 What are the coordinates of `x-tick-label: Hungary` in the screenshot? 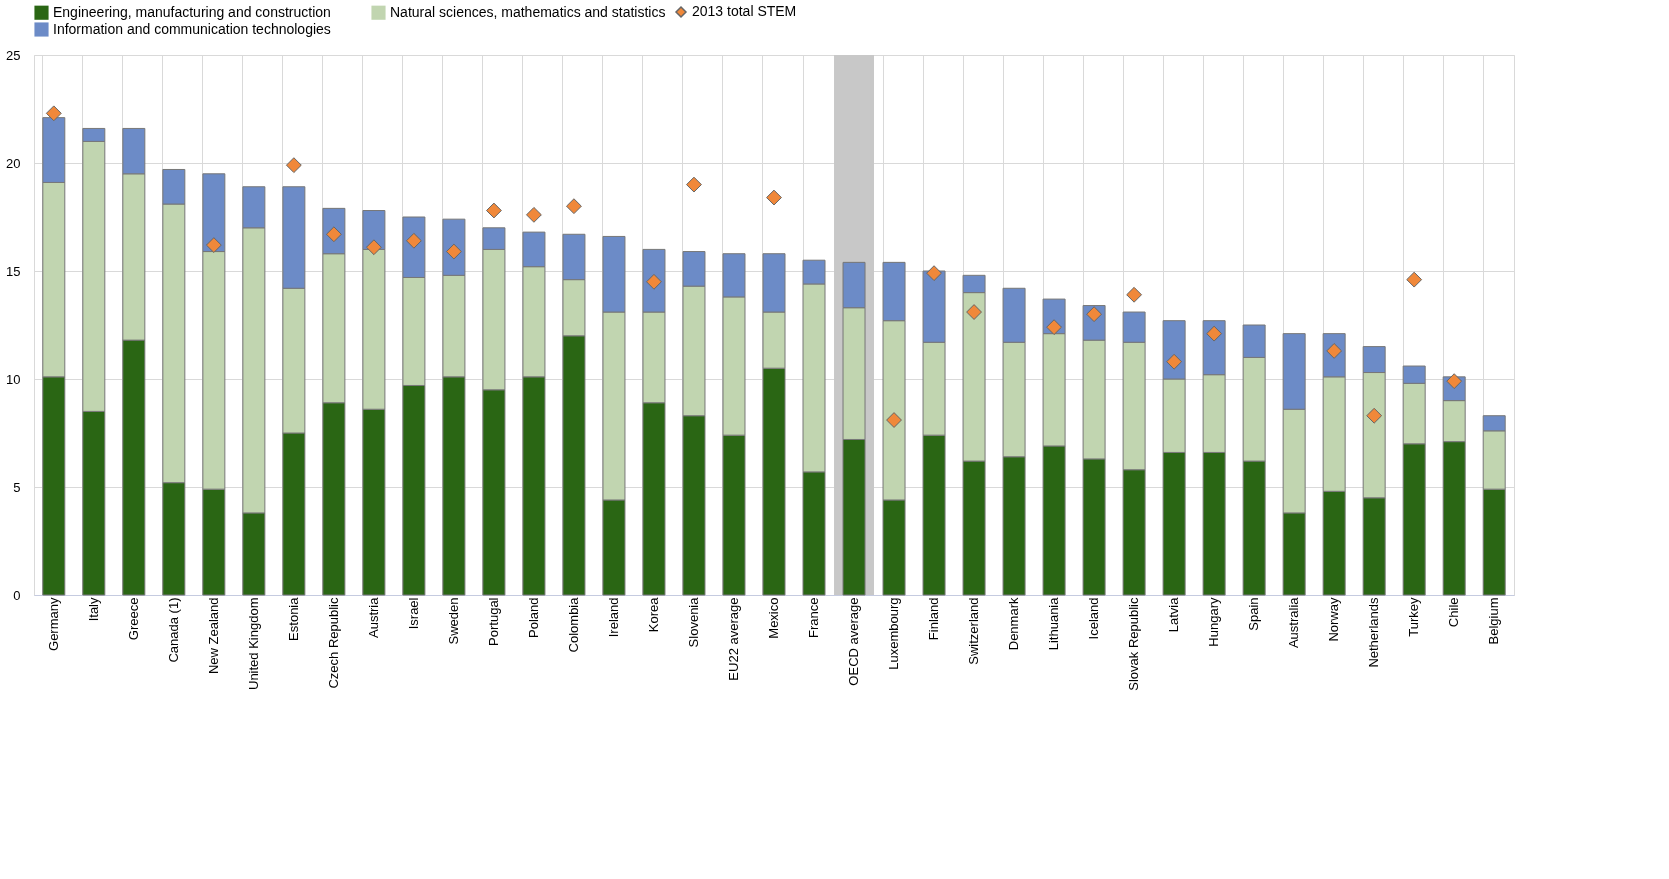 It's located at (1214, 622).